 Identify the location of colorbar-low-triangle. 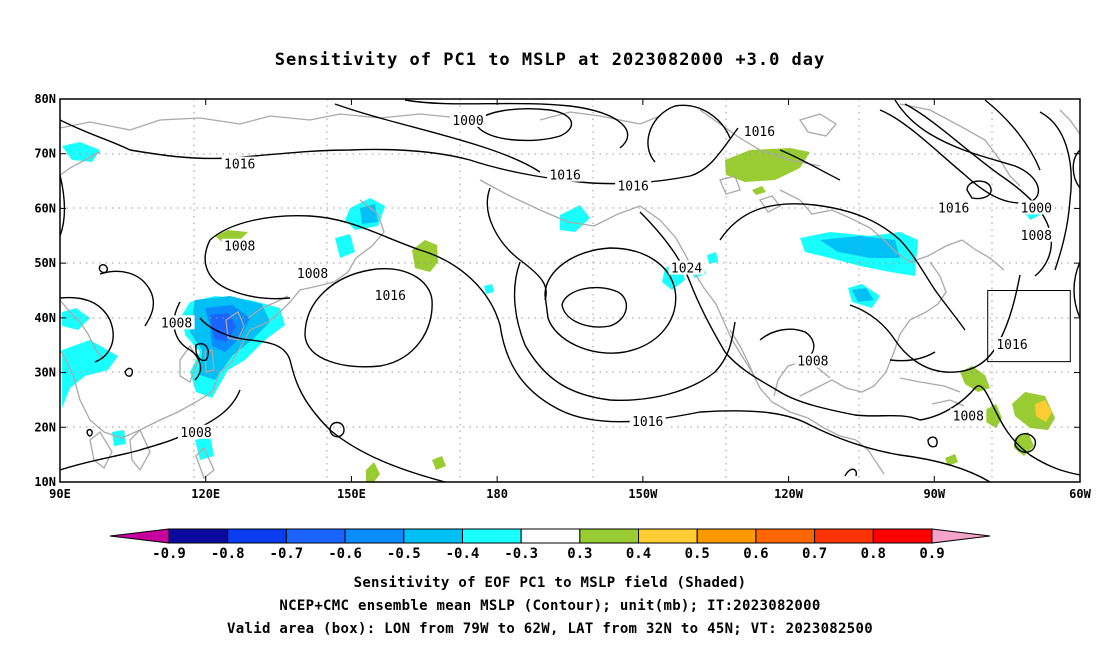
(139, 536).